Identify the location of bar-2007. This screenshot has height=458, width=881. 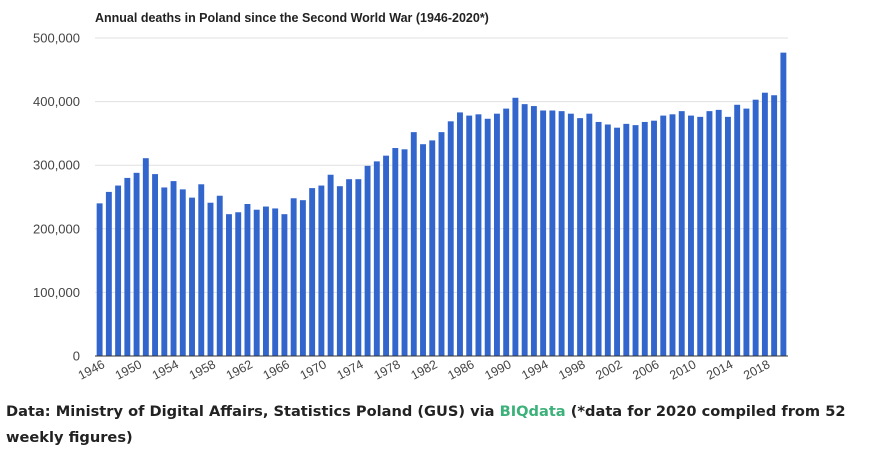
(663, 235).